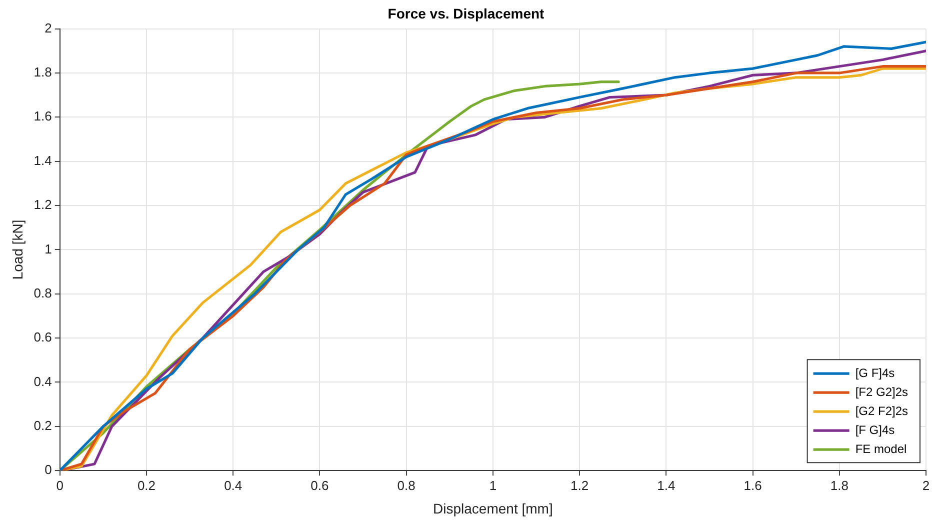 This screenshot has height=524, width=934. I want to click on y-tick-label: 0.6, so click(43, 337).